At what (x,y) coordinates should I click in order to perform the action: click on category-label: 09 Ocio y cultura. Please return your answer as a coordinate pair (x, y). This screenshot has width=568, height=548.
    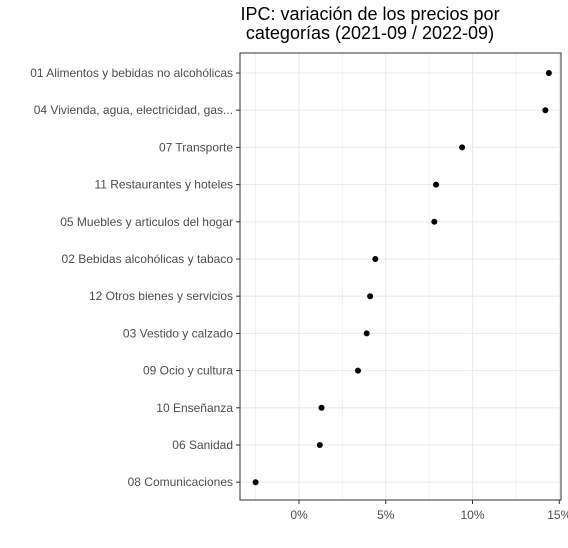
    Looking at the image, I should click on (188, 371).